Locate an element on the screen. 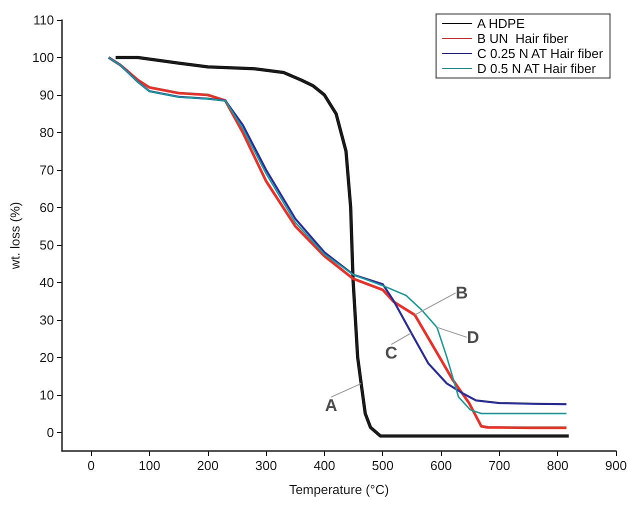  y-tick-label: 110 is located at coordinates (43, 20).